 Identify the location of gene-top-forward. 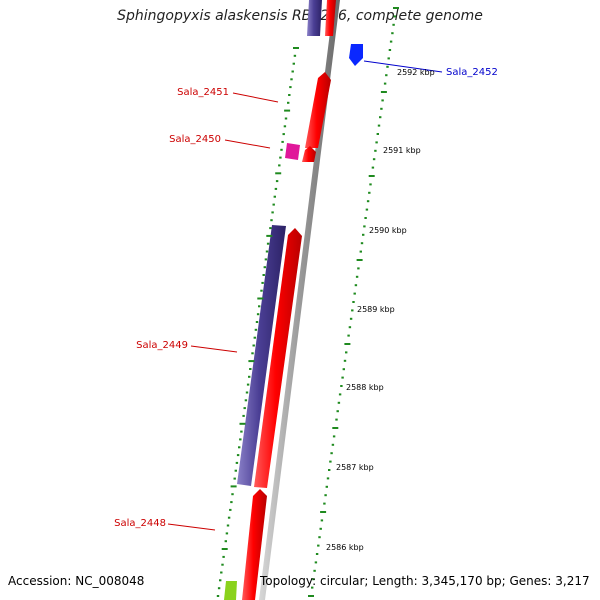
(330, 18).